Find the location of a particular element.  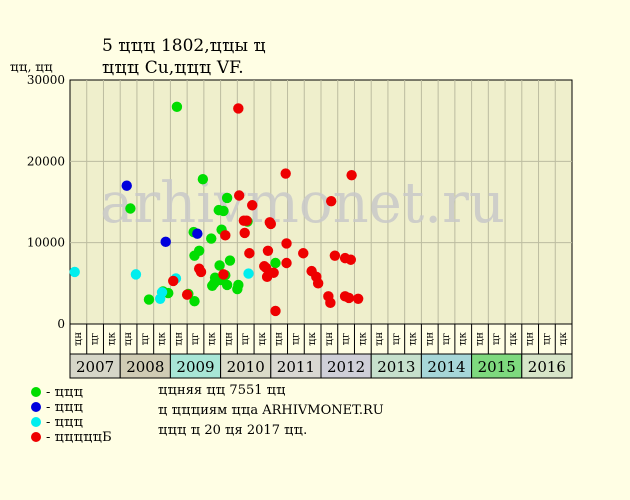

y-axis-label: ҵҵ, ҵҵ is located at coordinates (31, 67).